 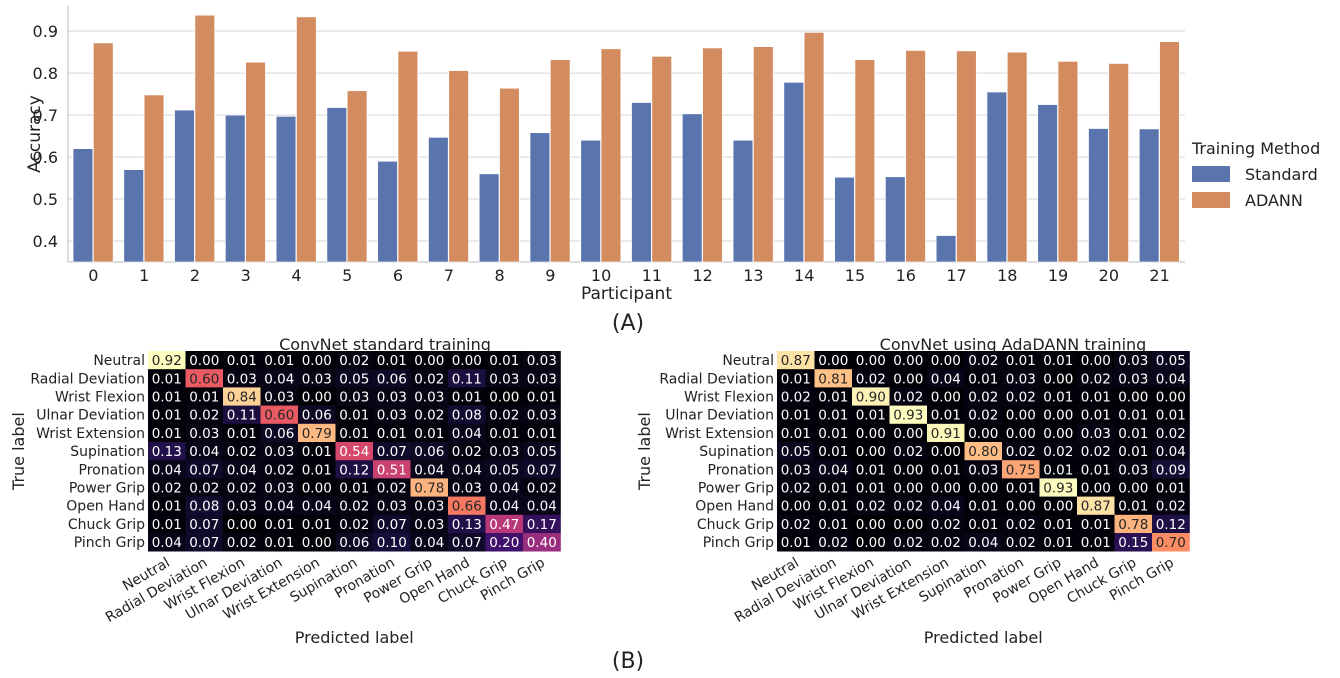 I want to click on row-label: Power Grip, so click(x=107, y=489).